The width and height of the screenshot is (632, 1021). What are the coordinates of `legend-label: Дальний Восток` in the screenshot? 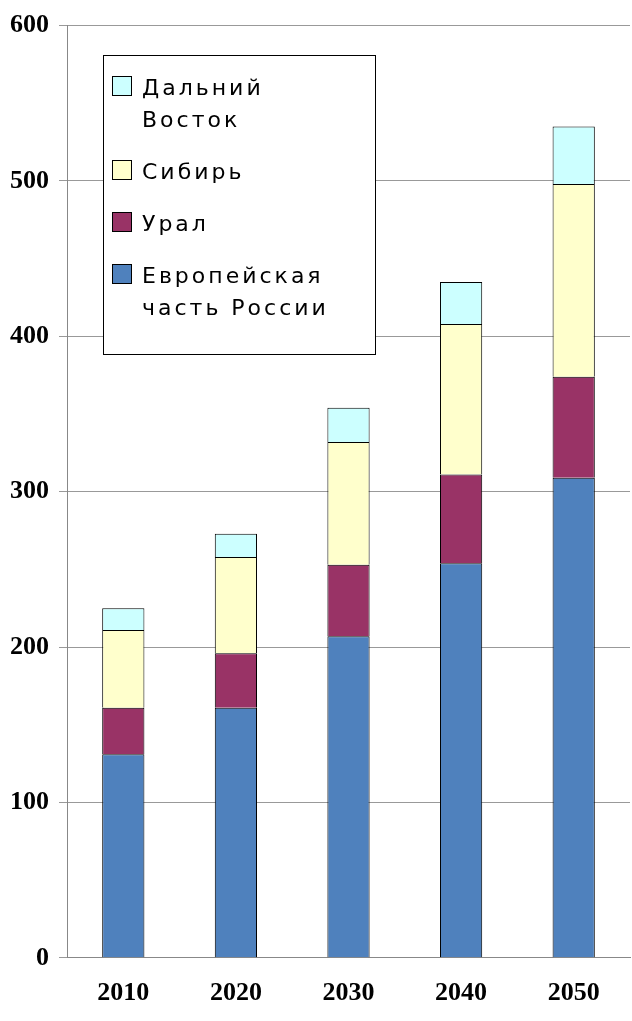 It's located at (203, 104).